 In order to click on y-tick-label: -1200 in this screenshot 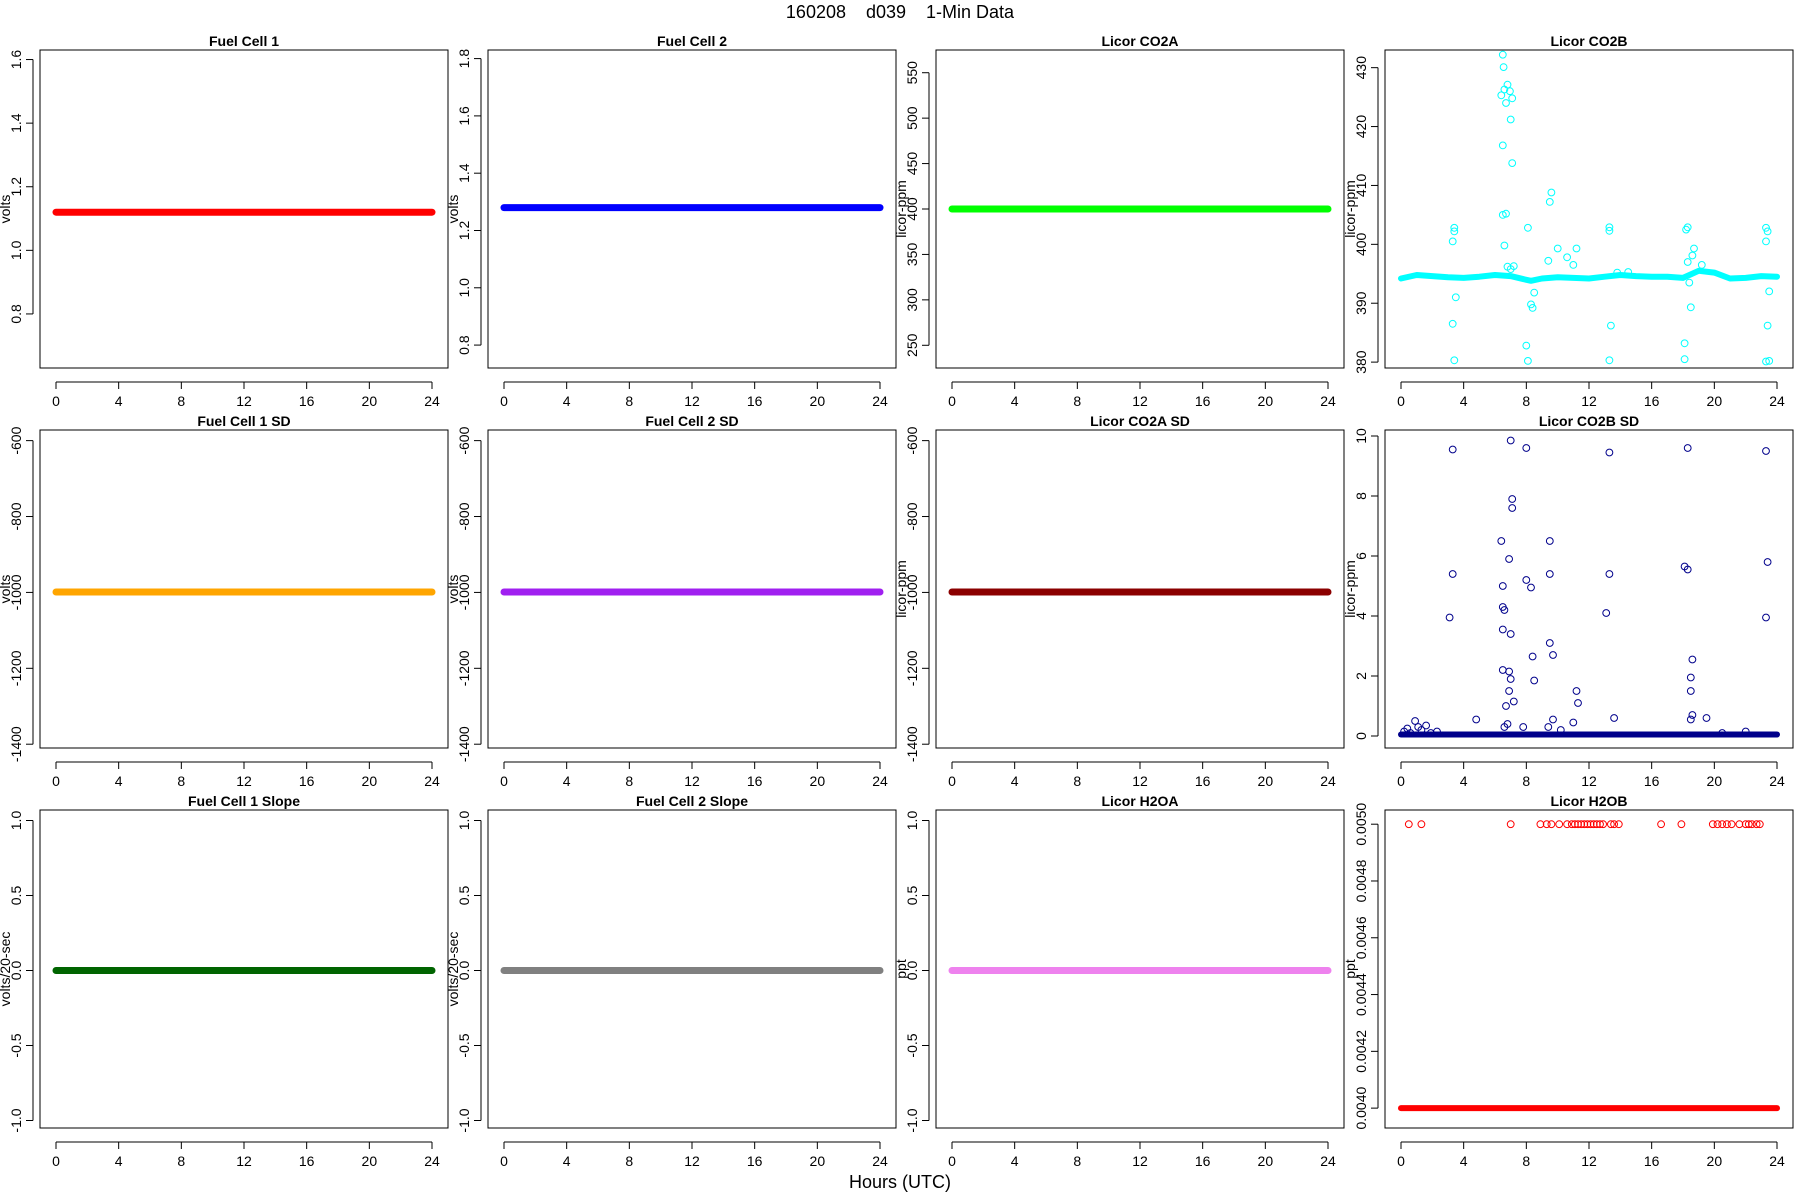, I will do `click(464, 668)`.